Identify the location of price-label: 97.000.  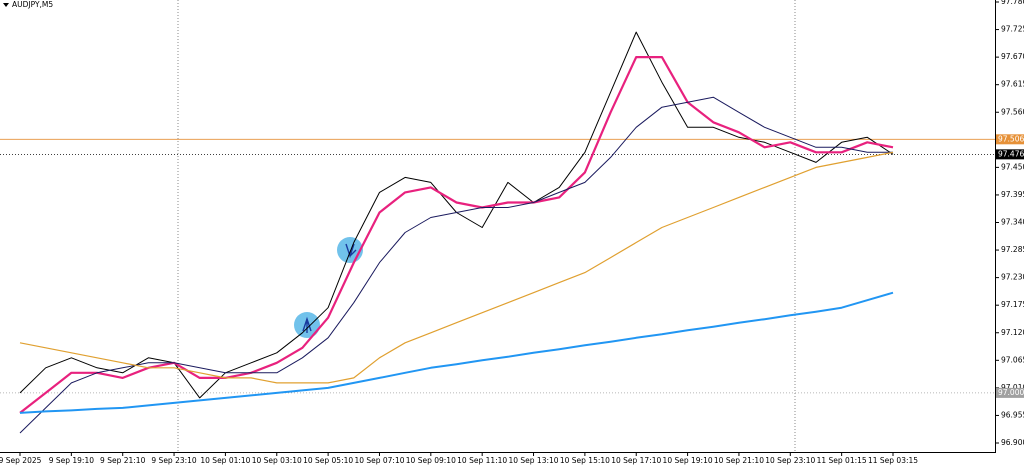
(1011, 392).